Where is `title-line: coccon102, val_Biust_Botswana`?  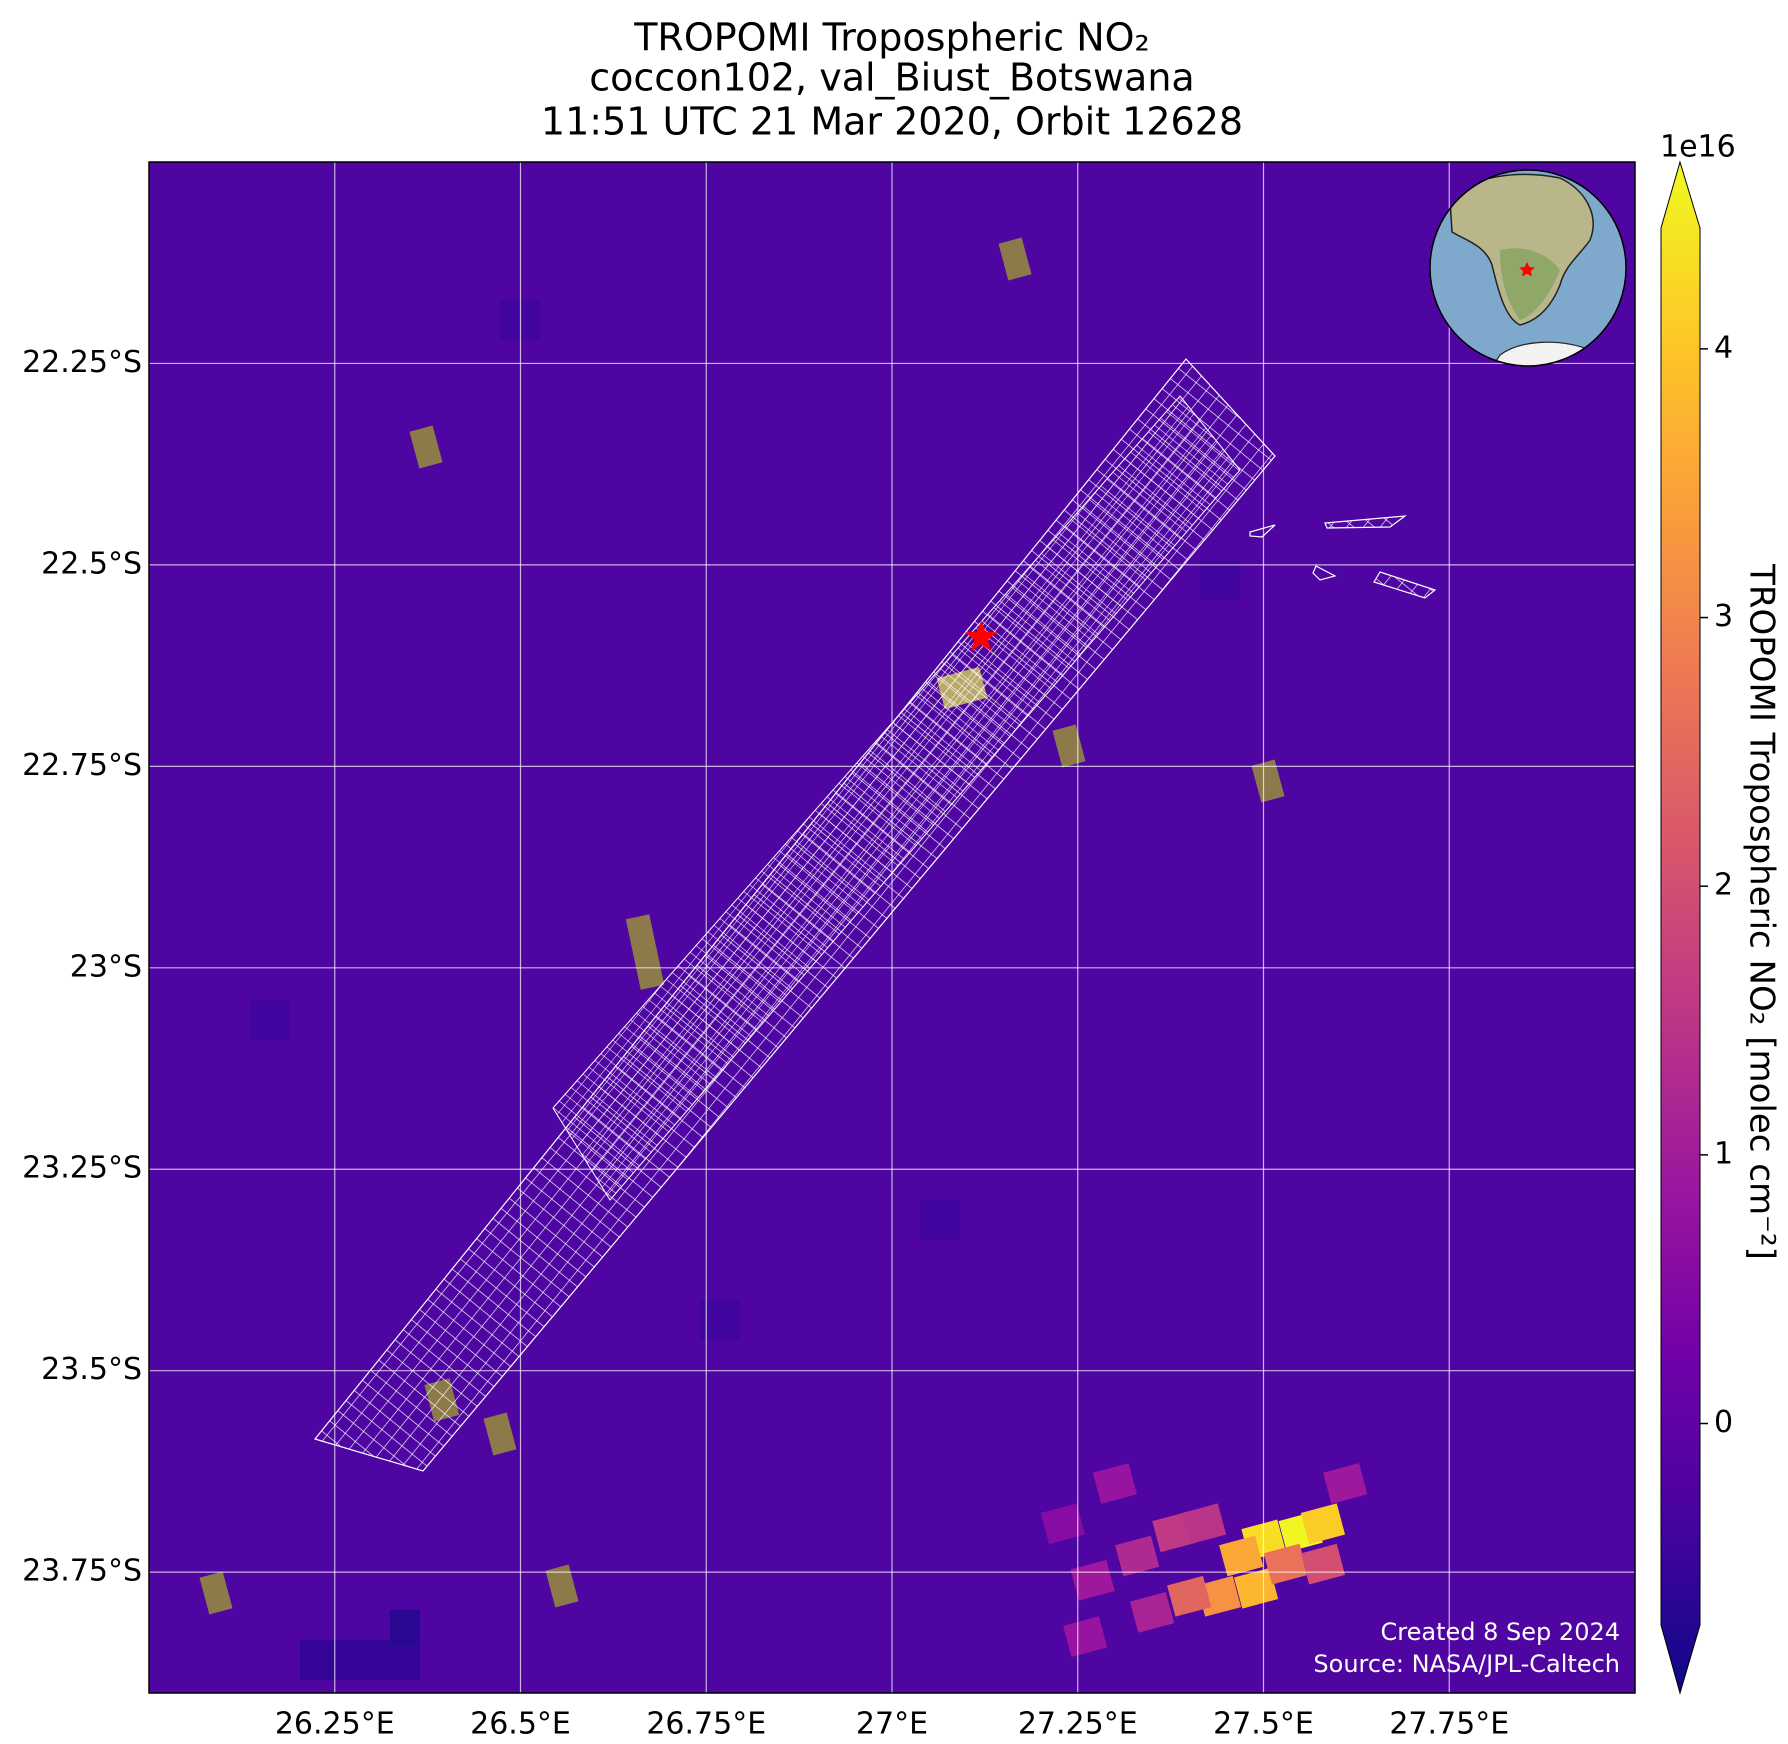
title-line: coccon102, val_Biust_Botswana is located at coordinates (891, 78).